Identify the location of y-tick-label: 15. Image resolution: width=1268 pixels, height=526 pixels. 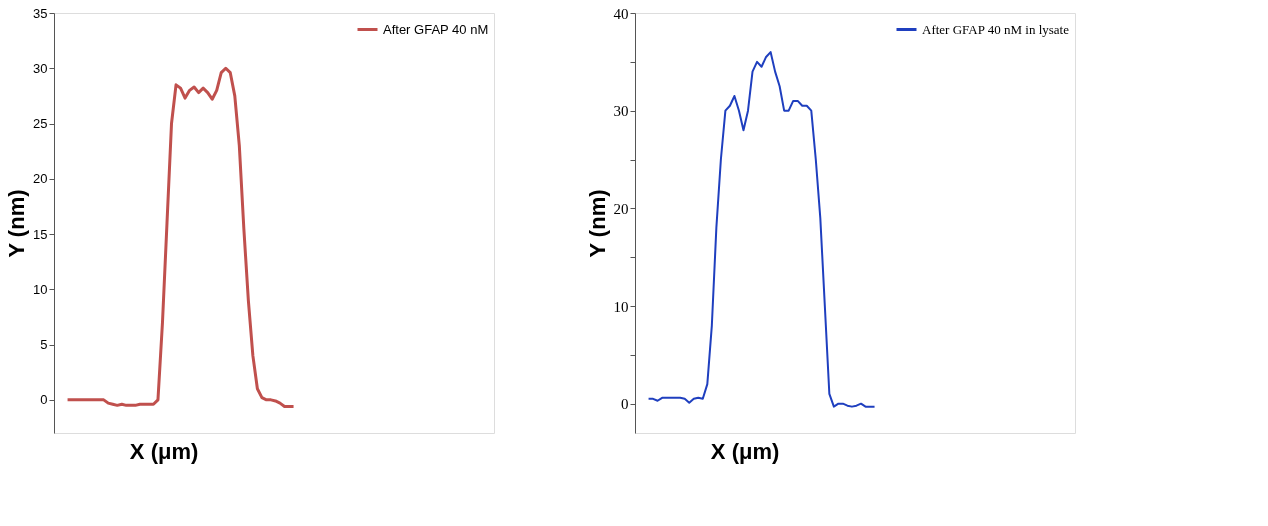
(40, 234).